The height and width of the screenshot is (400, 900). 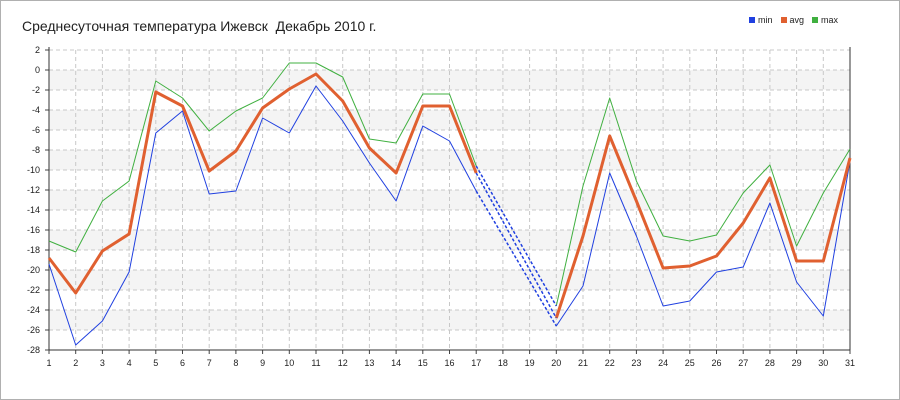 I want to click on x-tick-label: 12, so click(x=343, y=363).